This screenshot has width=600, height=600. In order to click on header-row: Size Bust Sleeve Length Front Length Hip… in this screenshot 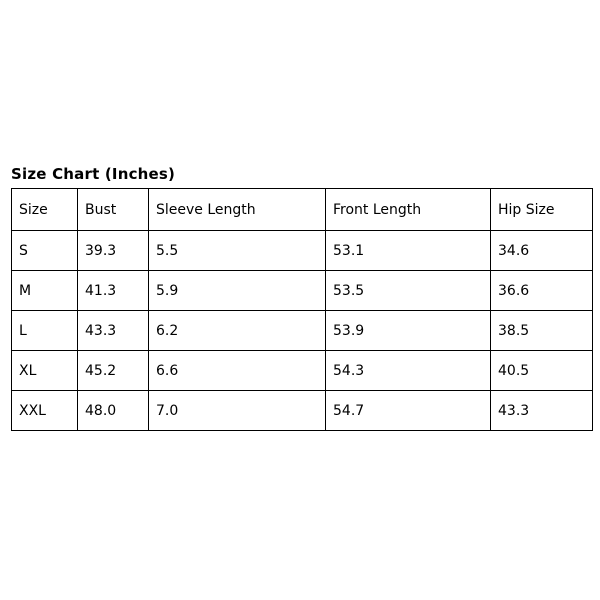, I will do `click(302, 209)`.